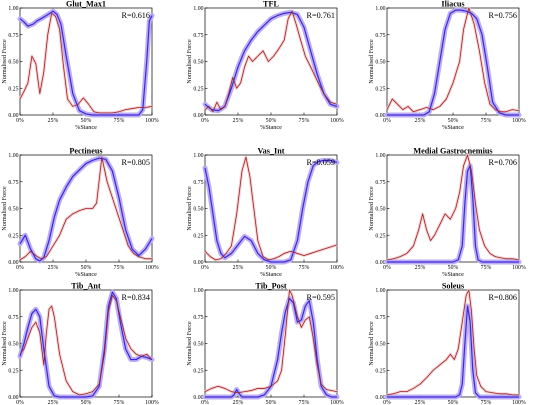 The image size is (550, 405). What do you see at coordinates (135, 15) in the screenshot?
I see `r-value-label: R=0.616` at bounding box center [135, 15].